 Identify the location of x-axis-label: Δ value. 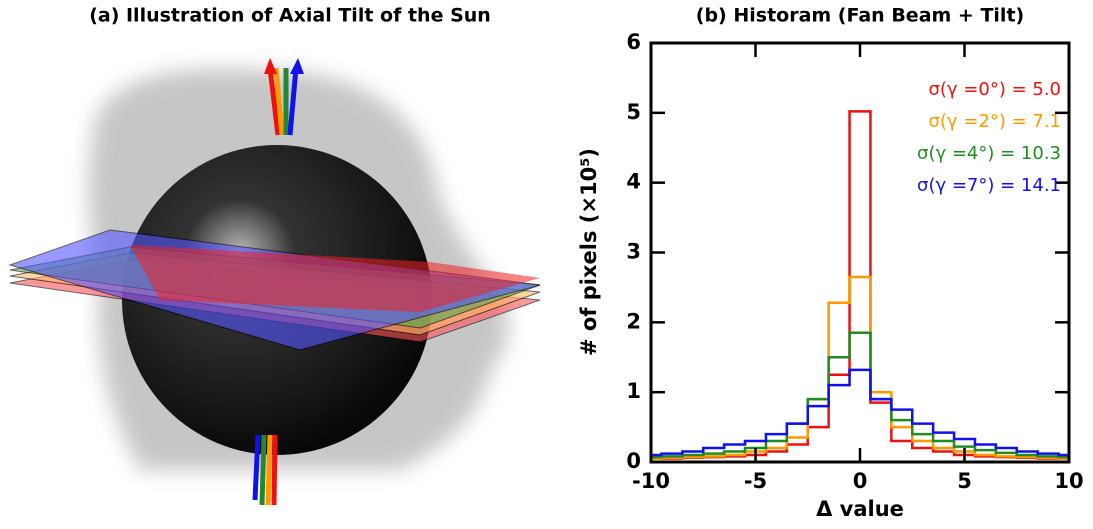
(860, 509).